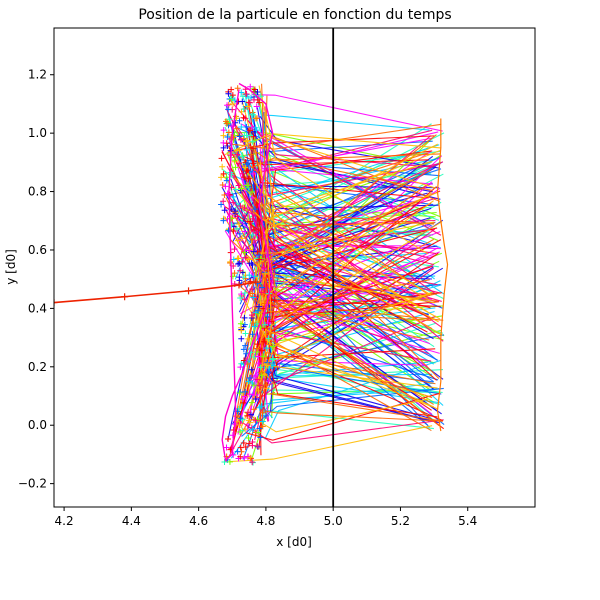 The width and height of the screenshot is (600, 600). Describe the element at coordinates (37, 192) in the screenshot. I see `y-tick-label: 0.8` at that location.